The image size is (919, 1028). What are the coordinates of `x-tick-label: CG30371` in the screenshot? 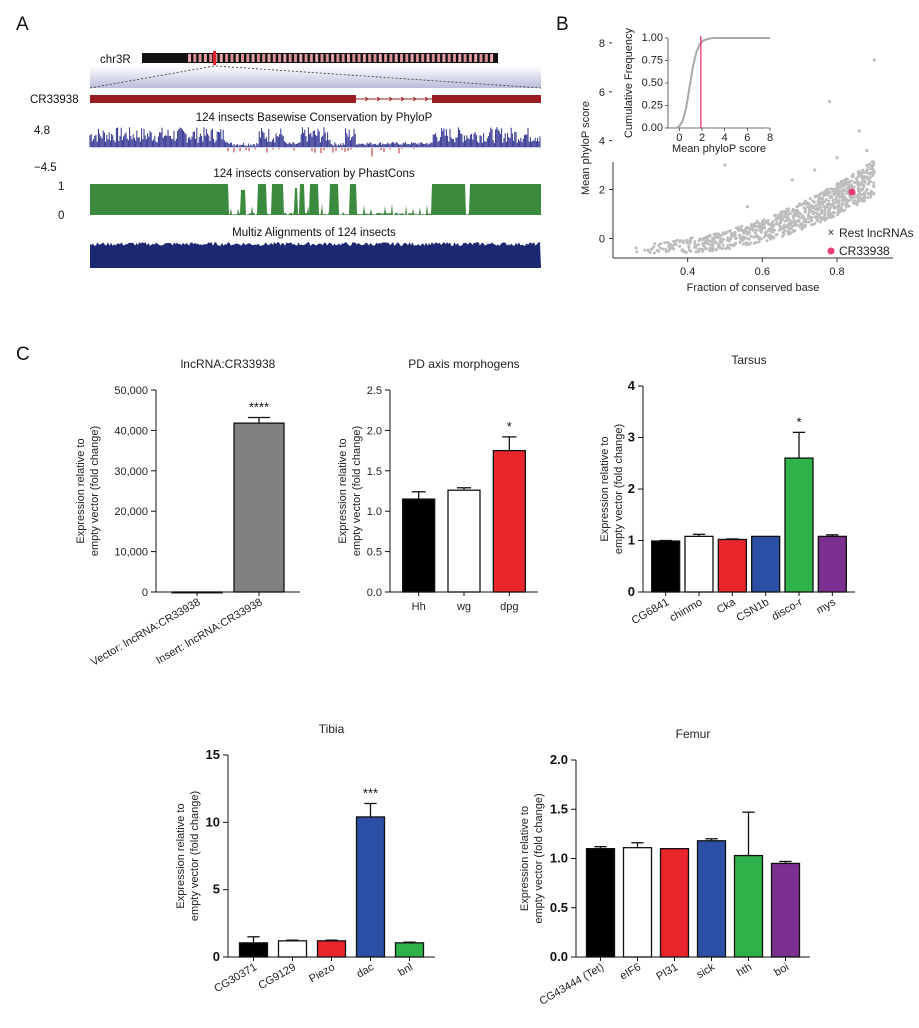 It's located at (235, 978).